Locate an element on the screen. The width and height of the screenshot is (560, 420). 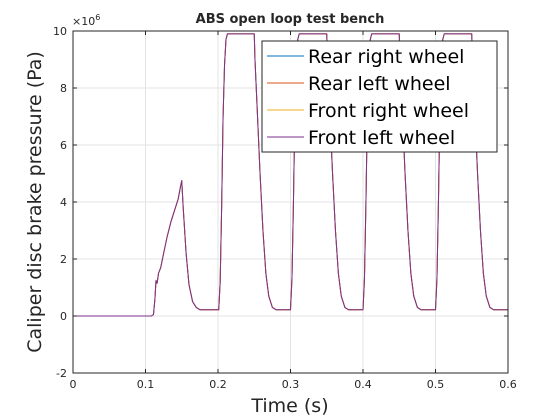
legend-label-1: Rear right wheel is located at coordinates (386, 57).